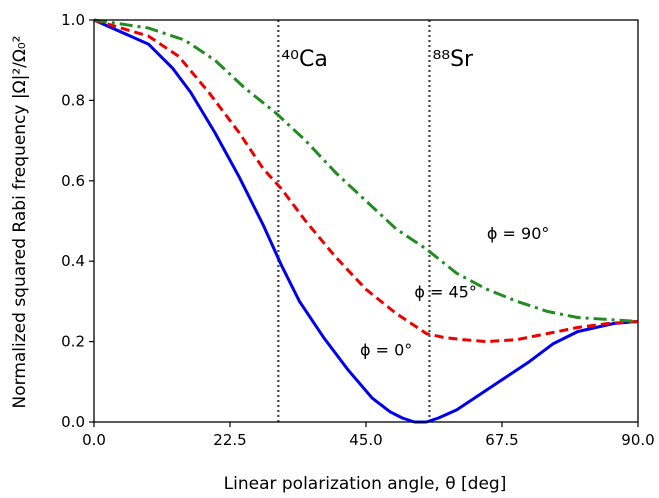 Image resolution: width=659 pixels, height=498 pixels. What do you see at coordinates (73, 342) in the screenshot?
I see `y-tick-label: 0.2` at bounding box center [73, 342].